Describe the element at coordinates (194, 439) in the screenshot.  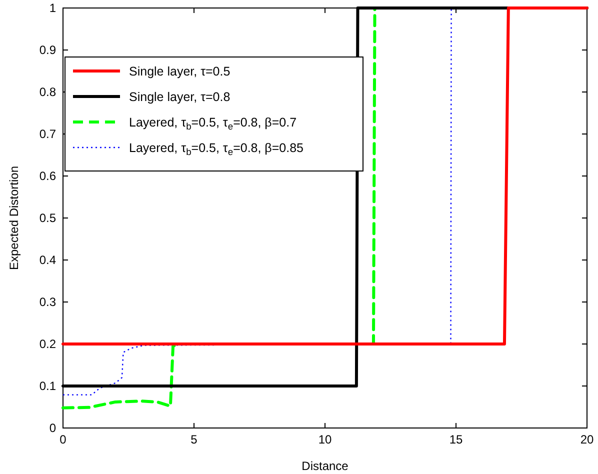
I see `x-tick-label: 5` at that location.